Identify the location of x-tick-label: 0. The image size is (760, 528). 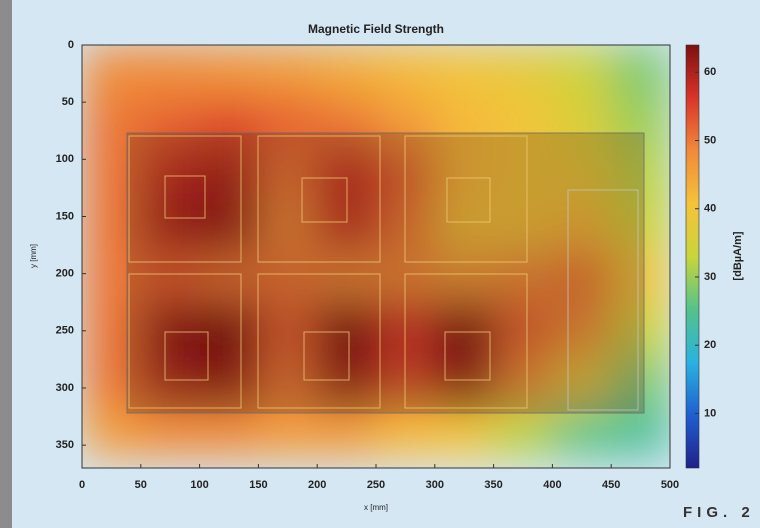
(82, 485).